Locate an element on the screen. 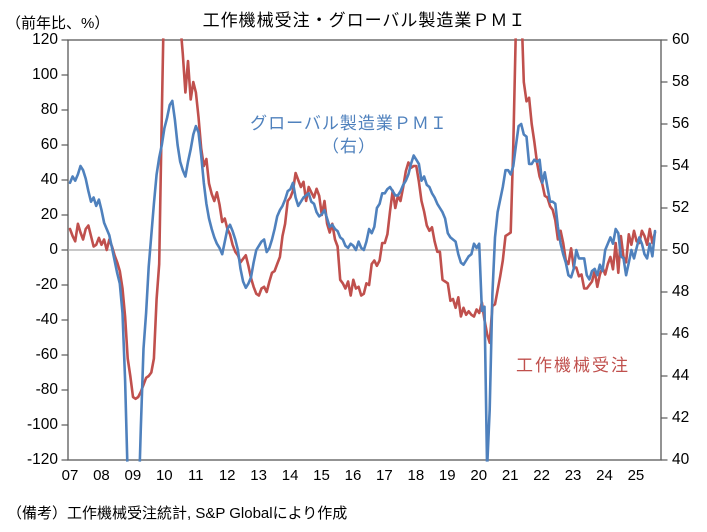 The width and height of the screenshot is (707, 532). x-axis-year-label: 07 is located at coordinates (70, 475).